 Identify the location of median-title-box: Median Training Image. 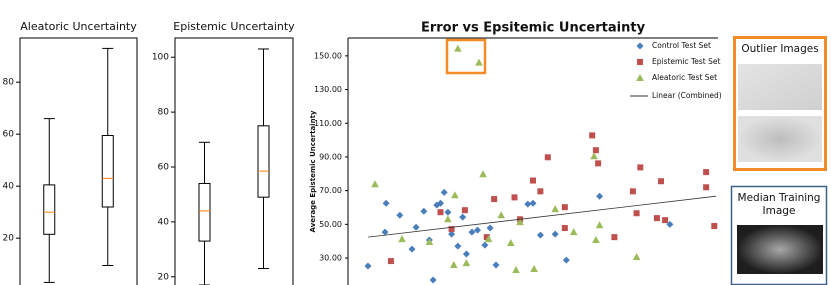
(779, 204).